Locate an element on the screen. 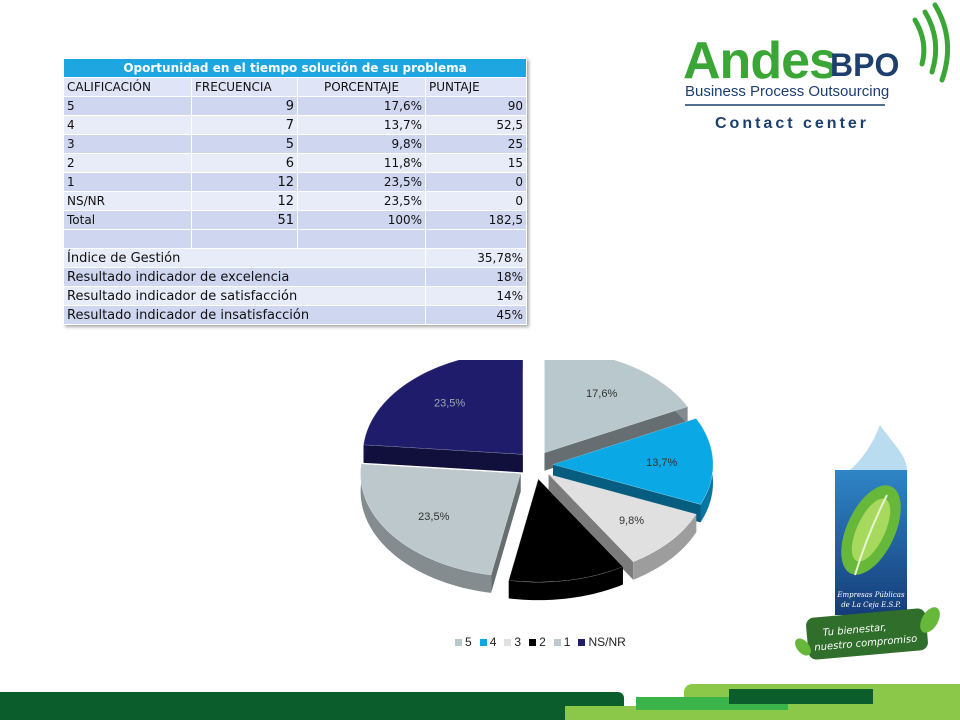  table-cell: 13,7% is located at coordinates (361, 125).